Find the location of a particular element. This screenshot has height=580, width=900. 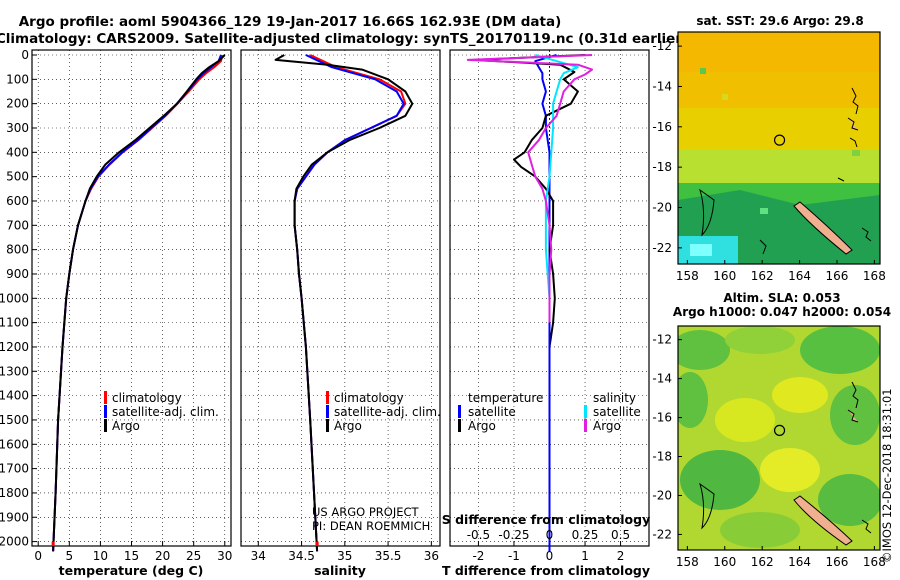

depth-tick-label: 1600 is located at coordinates (14, 444).